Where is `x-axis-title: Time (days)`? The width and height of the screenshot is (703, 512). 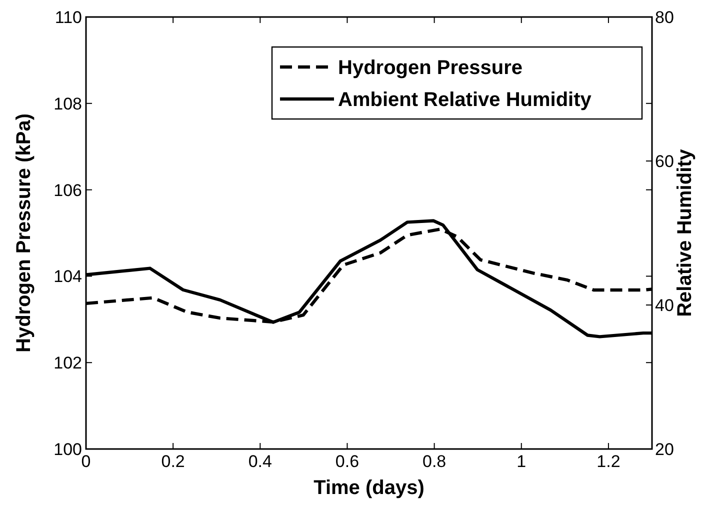
x-axis-title: Time (days) is located at coordinates (369, 488).